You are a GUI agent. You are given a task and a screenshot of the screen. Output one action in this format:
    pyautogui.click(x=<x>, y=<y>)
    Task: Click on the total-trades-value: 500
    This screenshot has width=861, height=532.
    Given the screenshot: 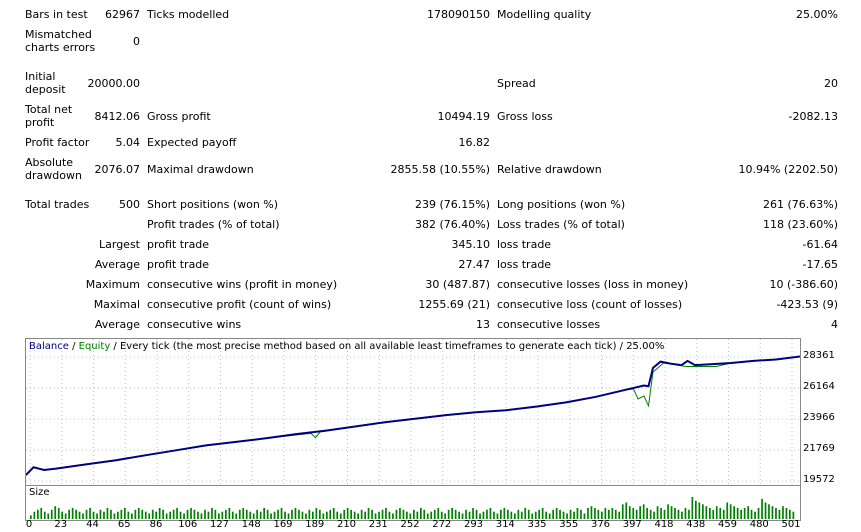 What is the action you would take?
    pyautogui.click(x=129, y=204)
    